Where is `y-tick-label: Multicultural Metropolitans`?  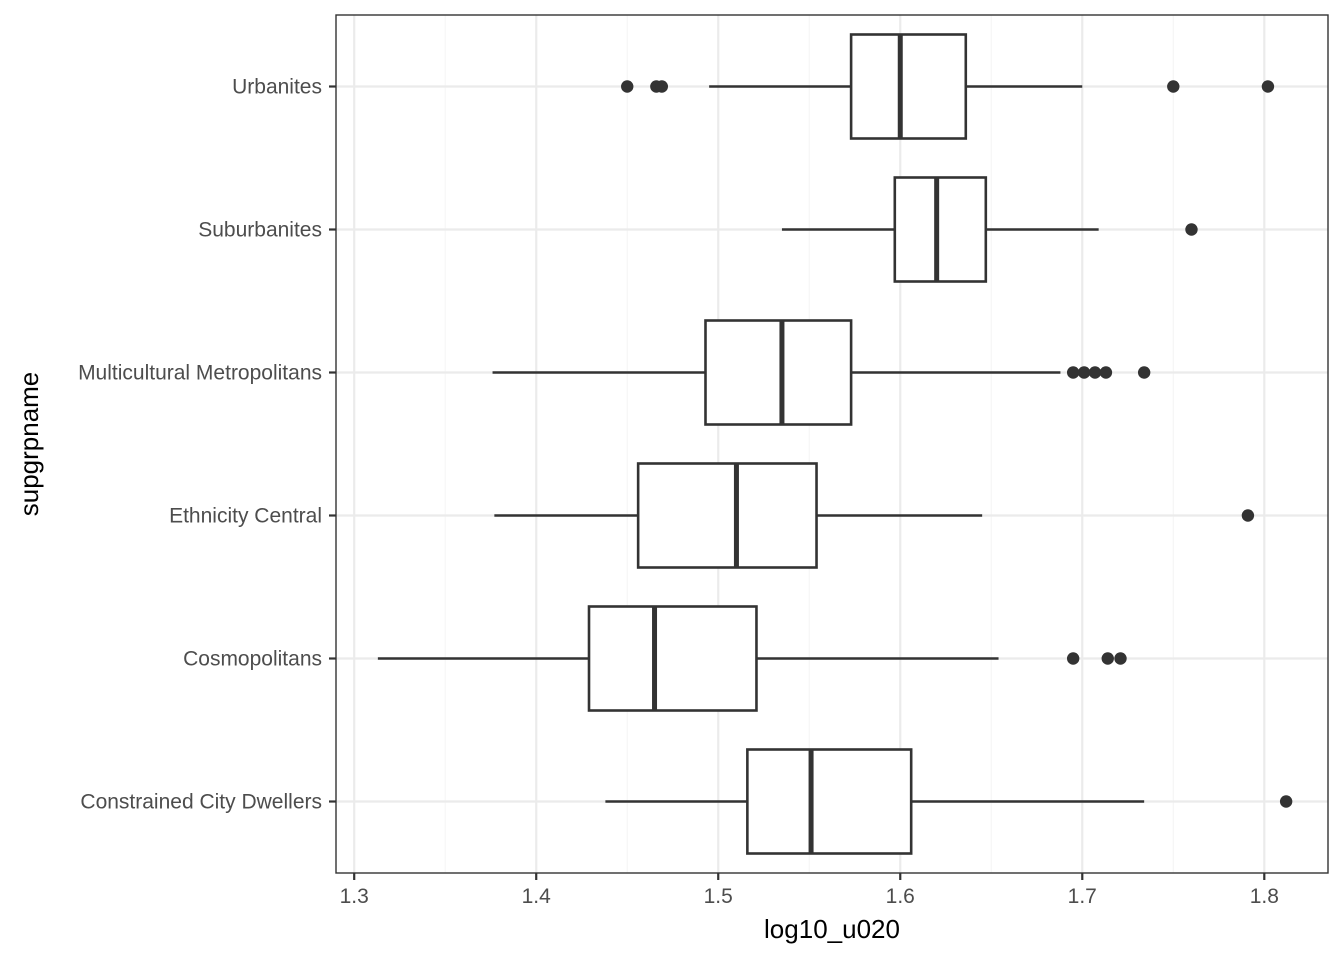 y-tick-label: Multicultural Metropolitans is located at coordinates (200, 373).